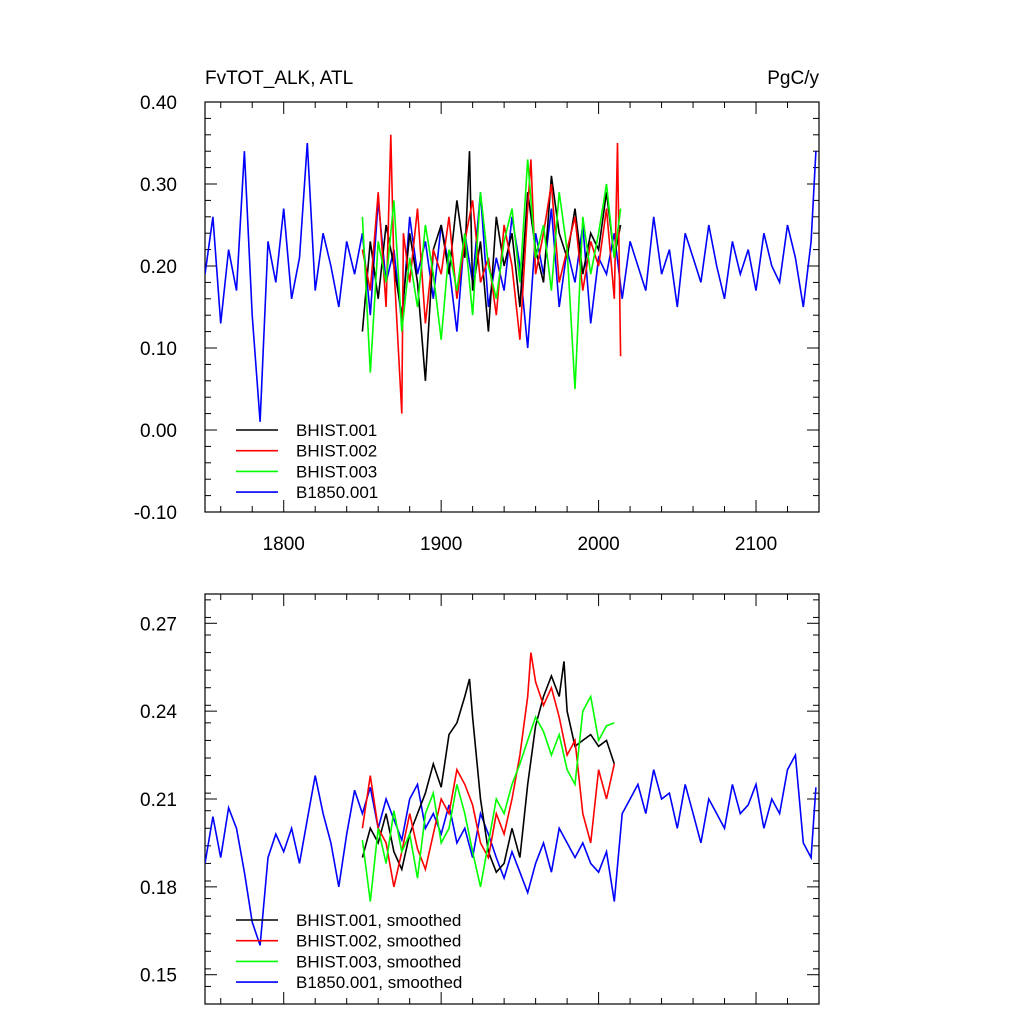  What do you see at coordinates (336, 451) in the screenshot?
I see `top-legend-label: BHIST.002` at bounding box center [336, 451].